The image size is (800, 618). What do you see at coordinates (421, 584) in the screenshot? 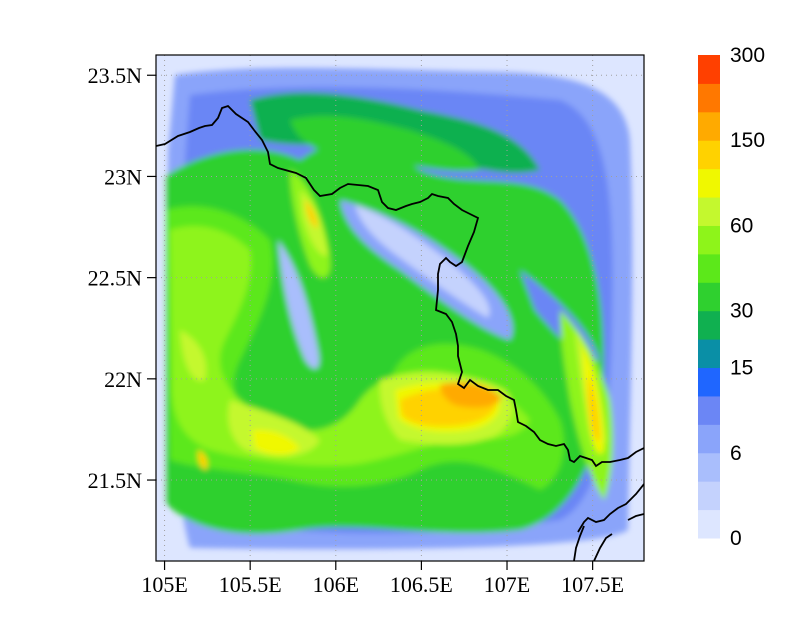
I see `lon-tick-label: 106.5E` at bounding box center [421, 584].